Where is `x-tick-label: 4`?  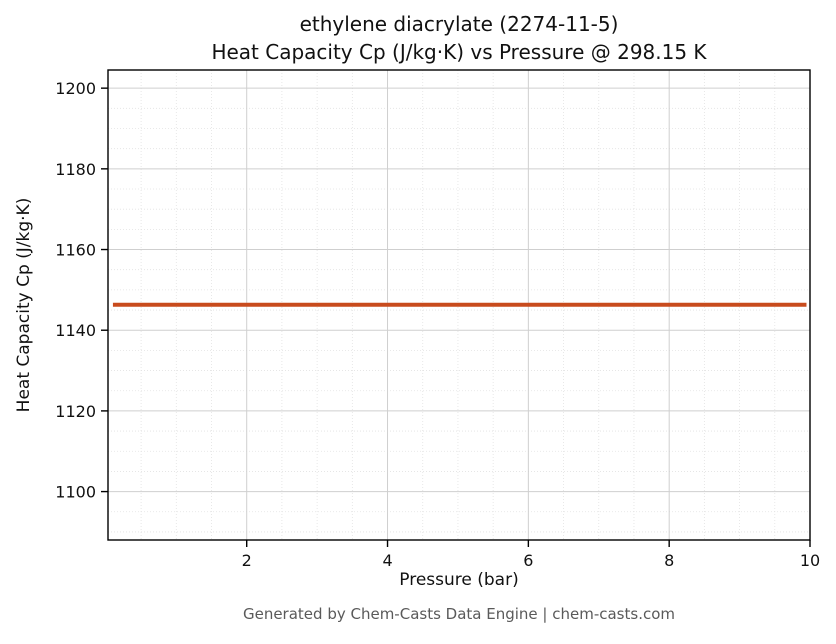
x-tick-label: 4 is located at coordinates (387, 560).